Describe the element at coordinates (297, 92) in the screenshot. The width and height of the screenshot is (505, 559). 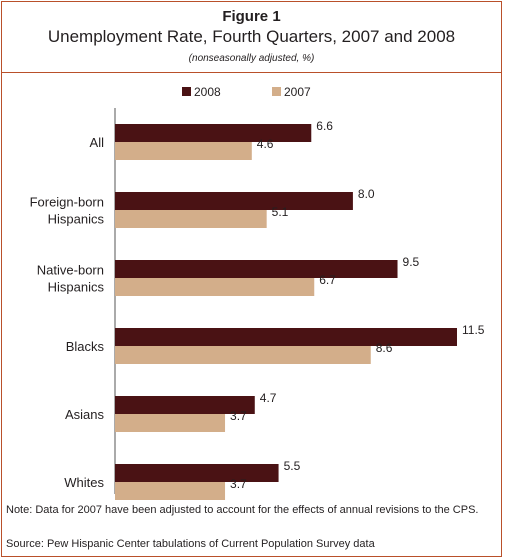
I see `legend-label-2007: 2007` at that location.